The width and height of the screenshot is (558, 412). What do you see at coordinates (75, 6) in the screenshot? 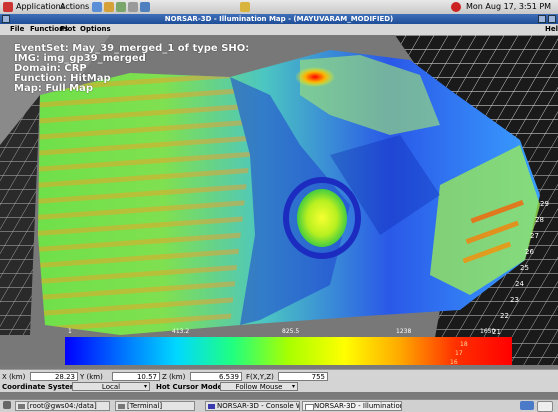
I see `actions-menu: Actions` at bounding box center [75, 6].